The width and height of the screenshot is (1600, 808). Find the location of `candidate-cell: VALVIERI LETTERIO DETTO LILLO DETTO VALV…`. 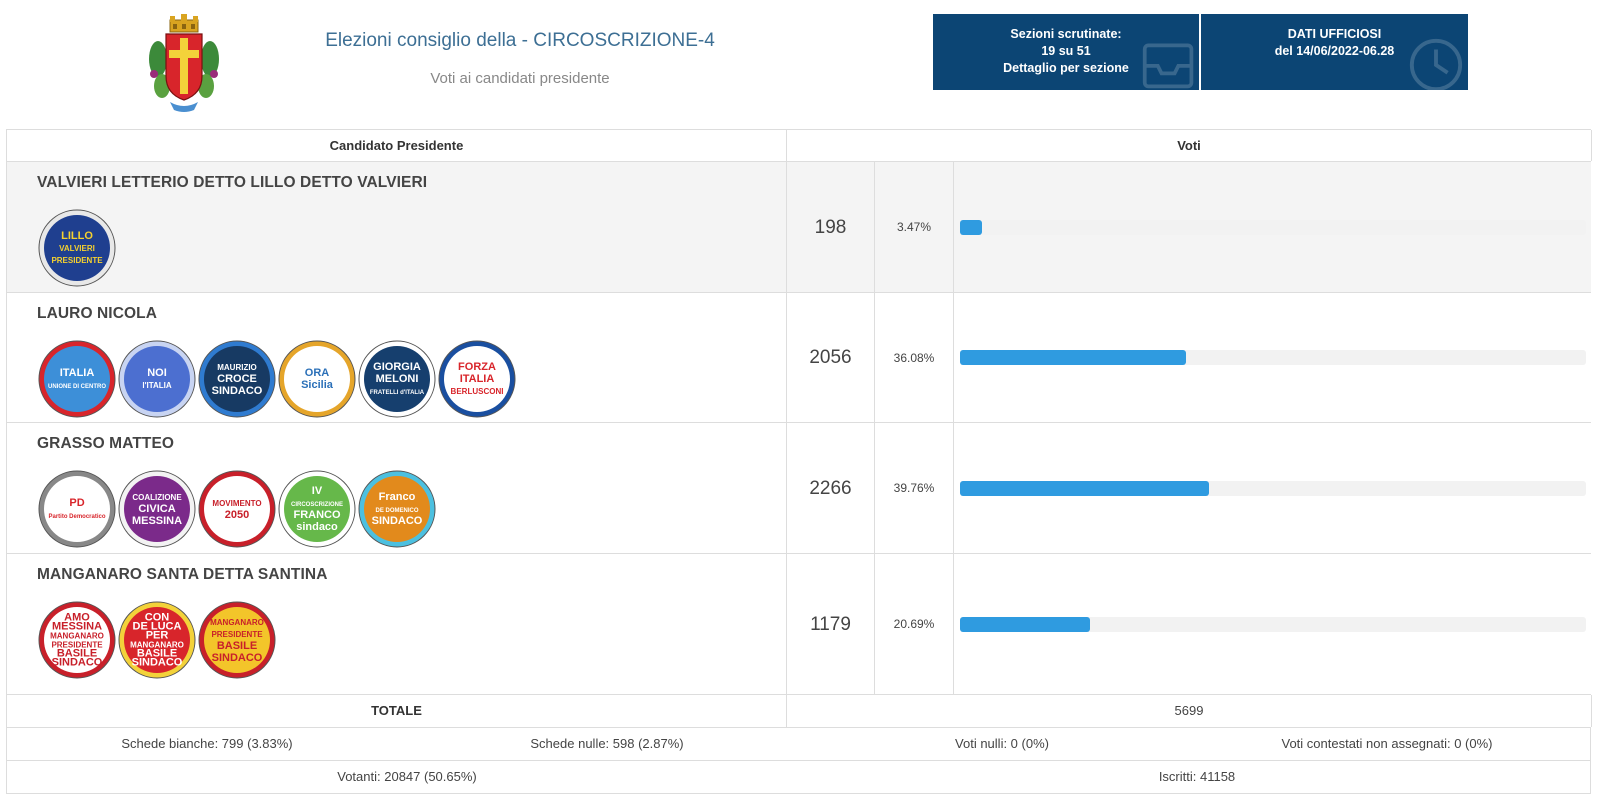

candidate-cell: VALVIERI LETTERIO DETTO LILLO DETTO VALV… is located at coordinates (397, 227).